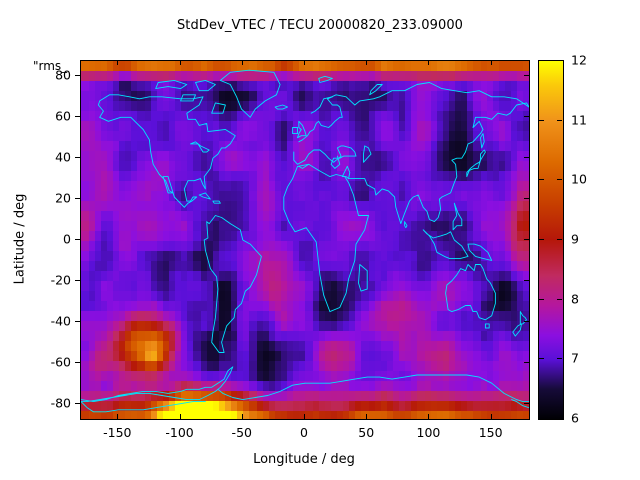 This screenshot has height=480, width=640. I want to click on x-axis-tick-label: 50, so click(366, 432).